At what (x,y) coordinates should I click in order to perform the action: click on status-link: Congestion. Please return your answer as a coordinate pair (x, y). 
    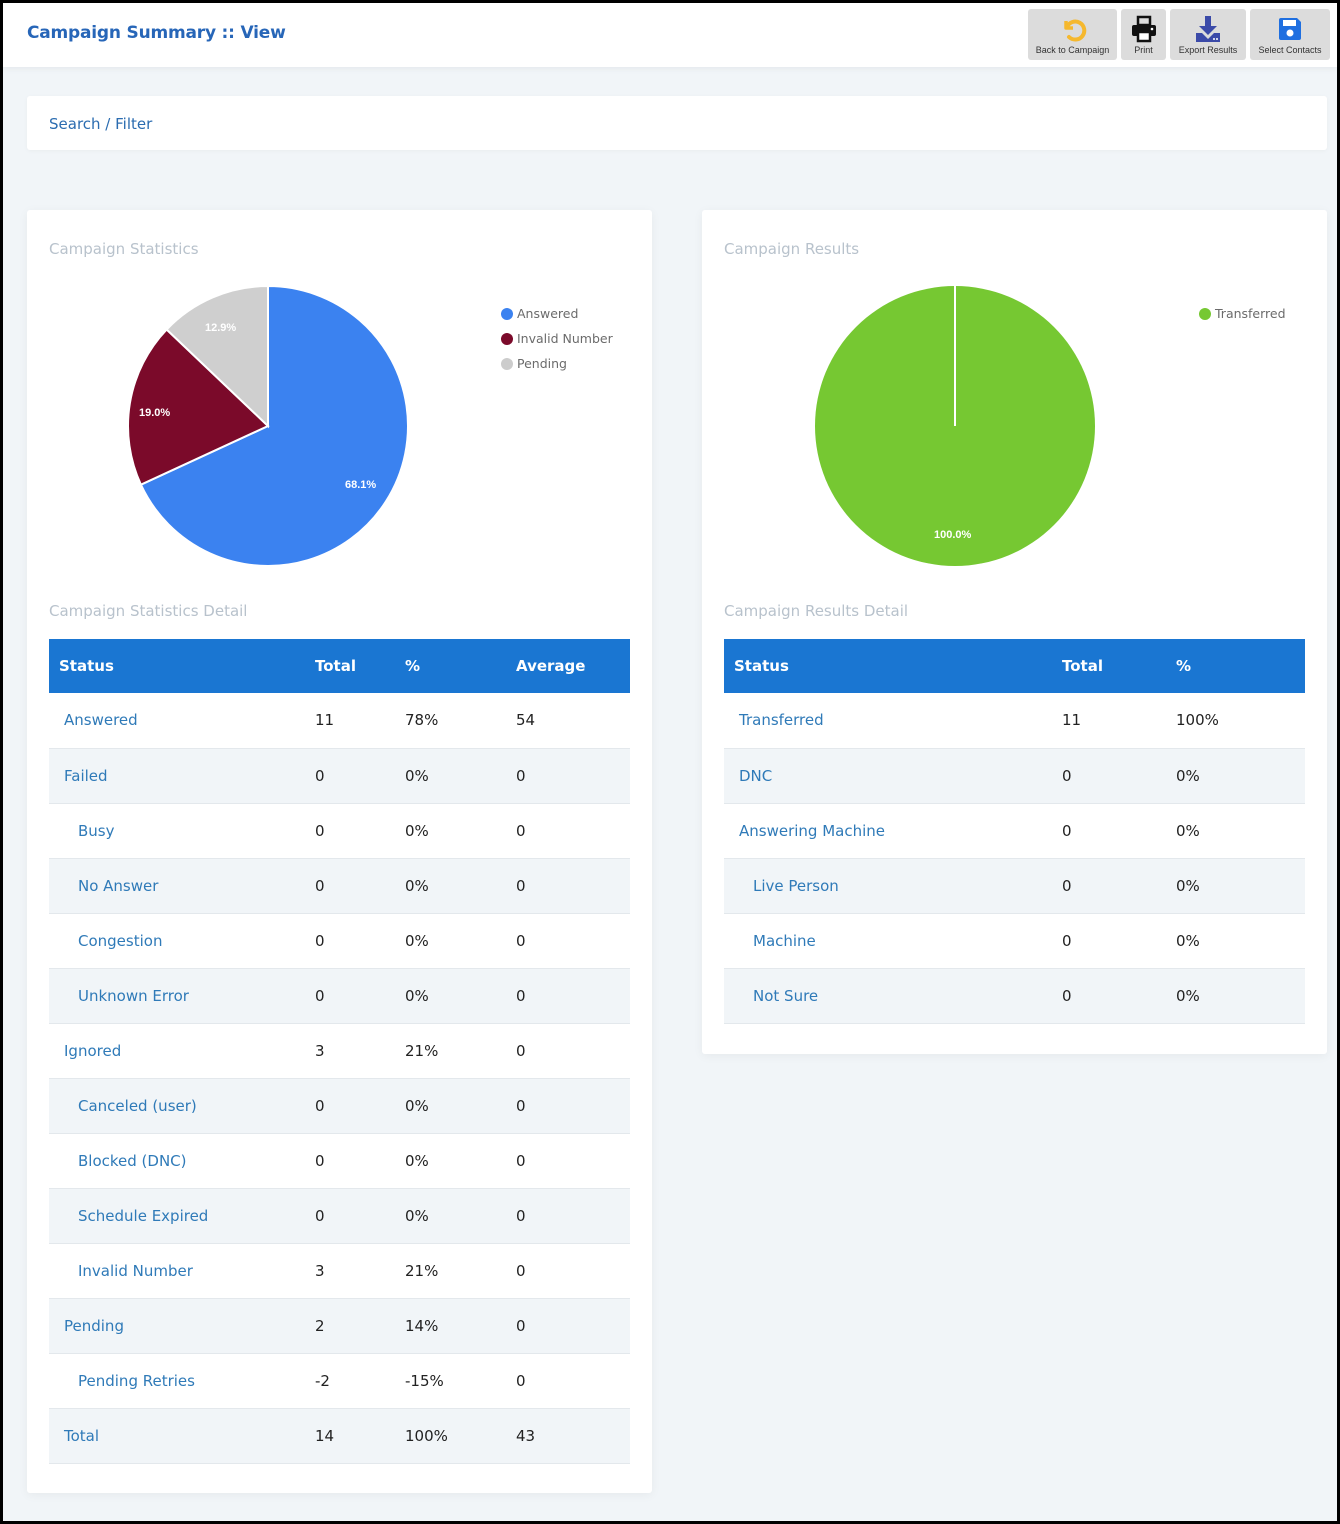
    Looking at the image, I should click on (120, 940).